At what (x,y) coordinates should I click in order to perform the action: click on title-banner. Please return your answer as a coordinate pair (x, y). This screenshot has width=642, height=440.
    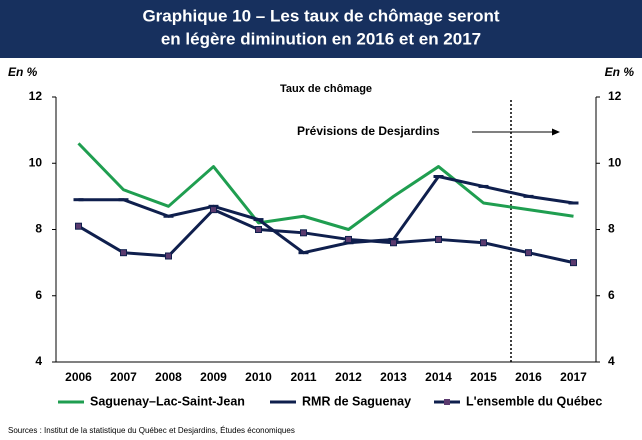
    Looking at the image, I should click on (321, 29).